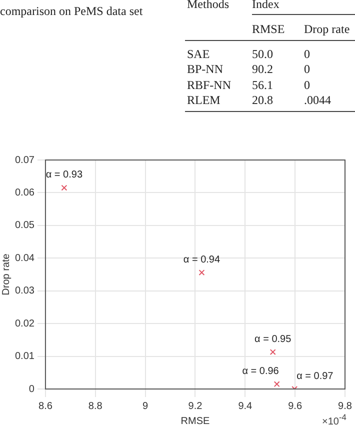 This screenshot has height=427, width=355. Describe the element at coordinates (24, 160) in the screenshot. I see `y-tick-label: 0.07` at that location.